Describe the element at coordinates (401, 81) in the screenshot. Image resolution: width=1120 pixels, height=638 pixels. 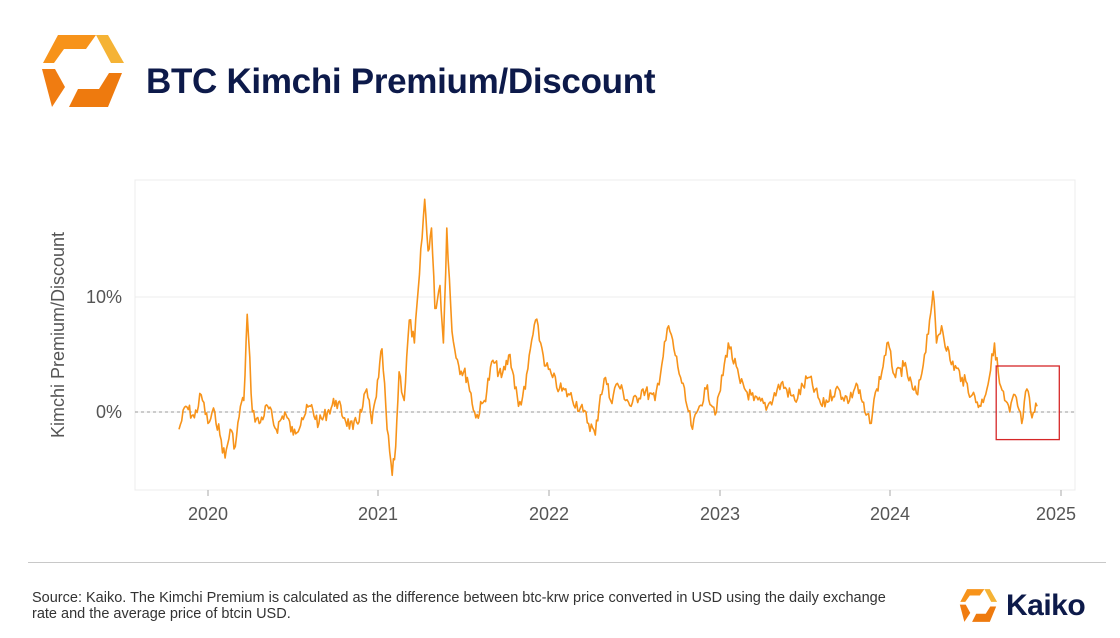
I see `page-title: BTC Kimchi Premium/Discount` at that location.